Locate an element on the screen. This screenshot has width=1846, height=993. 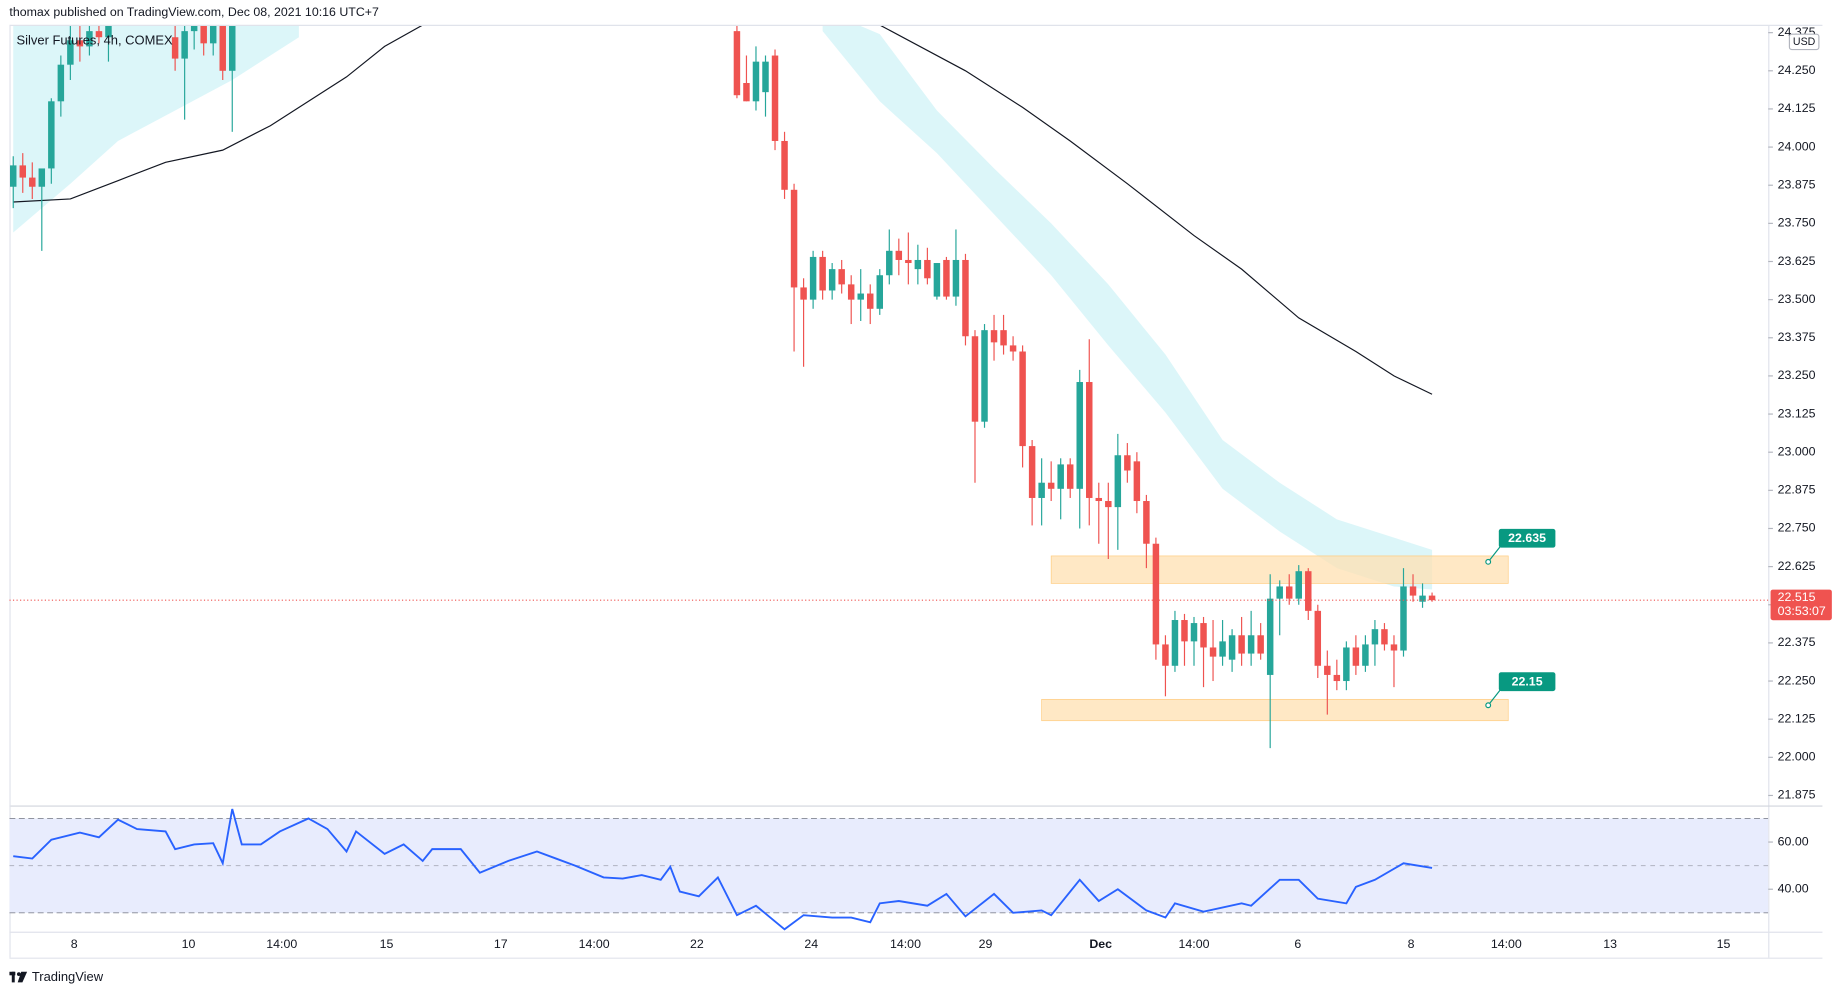
y-tick-label: 22.375 is located at coordinates (1797, 642).